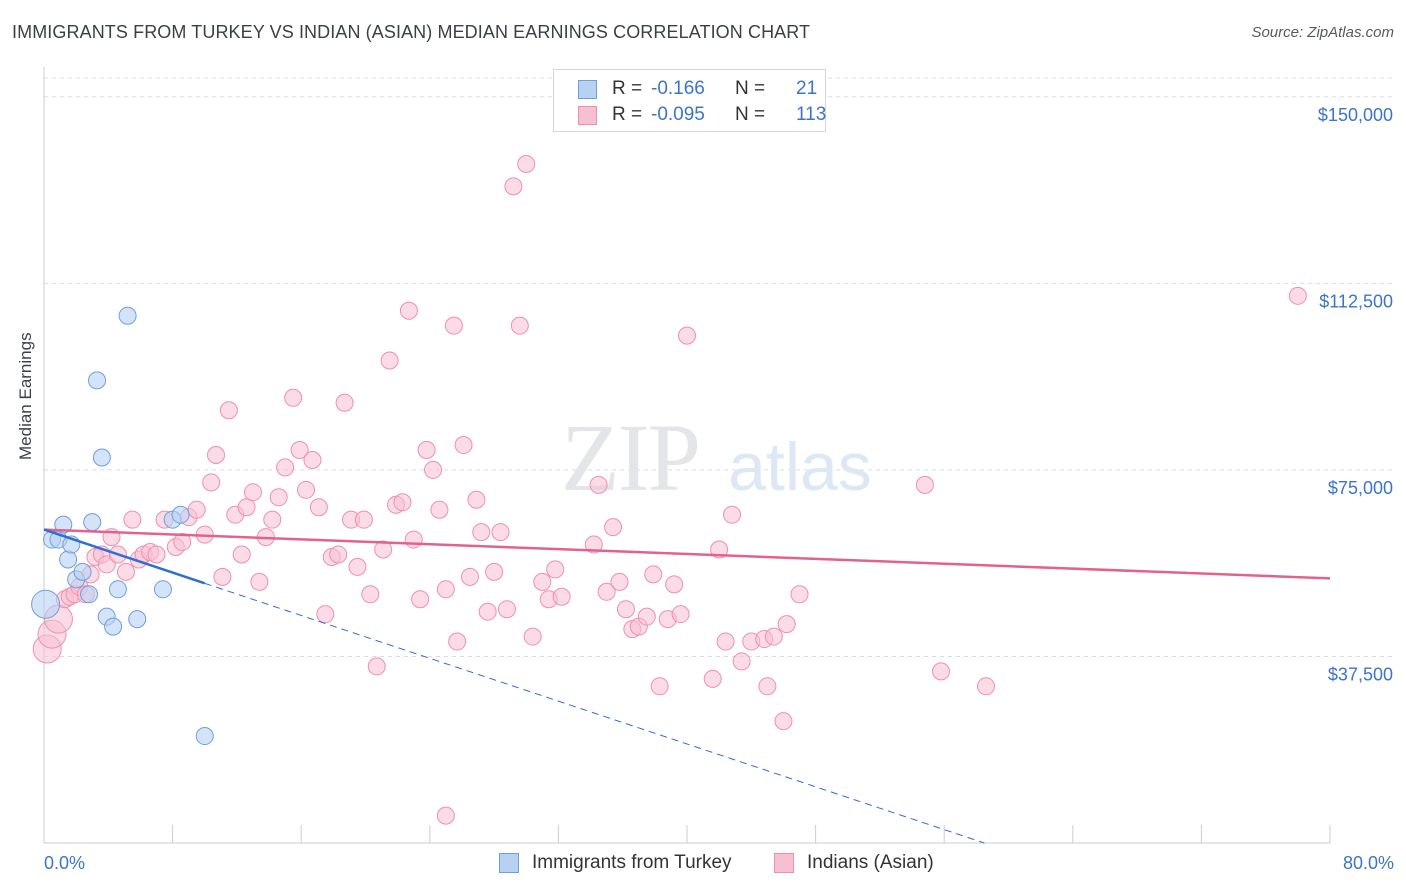 The height and width of the screenshot is (892, 1406). What do you see at coordinates (509, 863) in the screenshot?
I see `turkey-legend-swatch` at bounding box center [509, 863].